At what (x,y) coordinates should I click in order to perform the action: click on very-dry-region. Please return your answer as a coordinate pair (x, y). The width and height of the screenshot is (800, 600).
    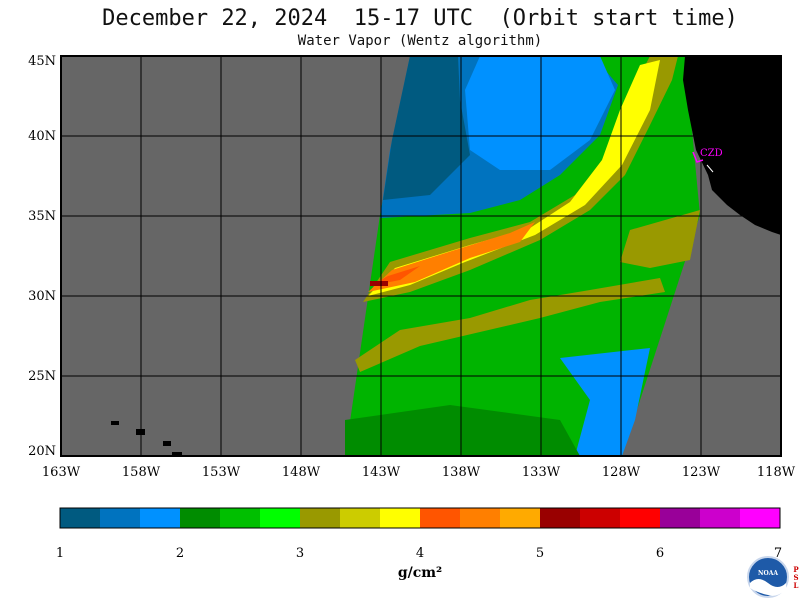
    Looking at the image, I should click on (426, 128).